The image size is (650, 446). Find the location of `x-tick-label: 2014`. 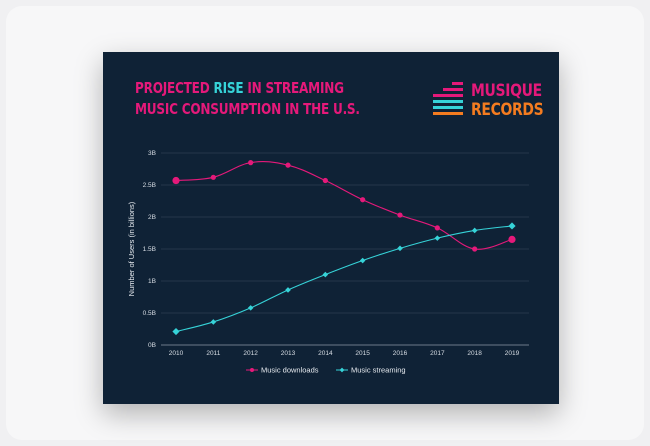

x-tick-label: 2014 is located at coordinates (325, 353).